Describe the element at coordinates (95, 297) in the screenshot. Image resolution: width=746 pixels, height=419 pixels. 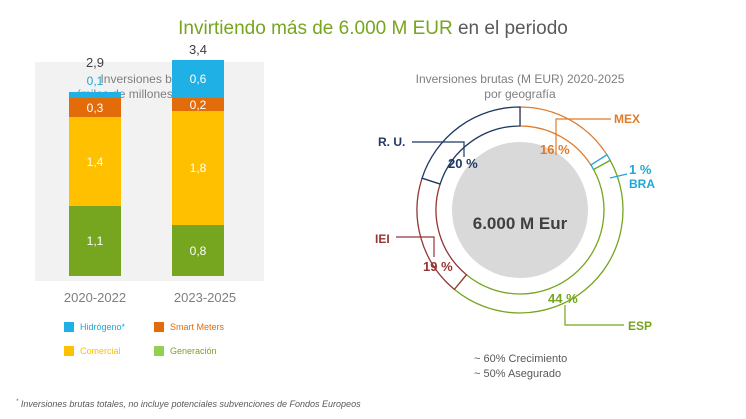
I see `category-label-2020-2022: 2020-2022` at that location.